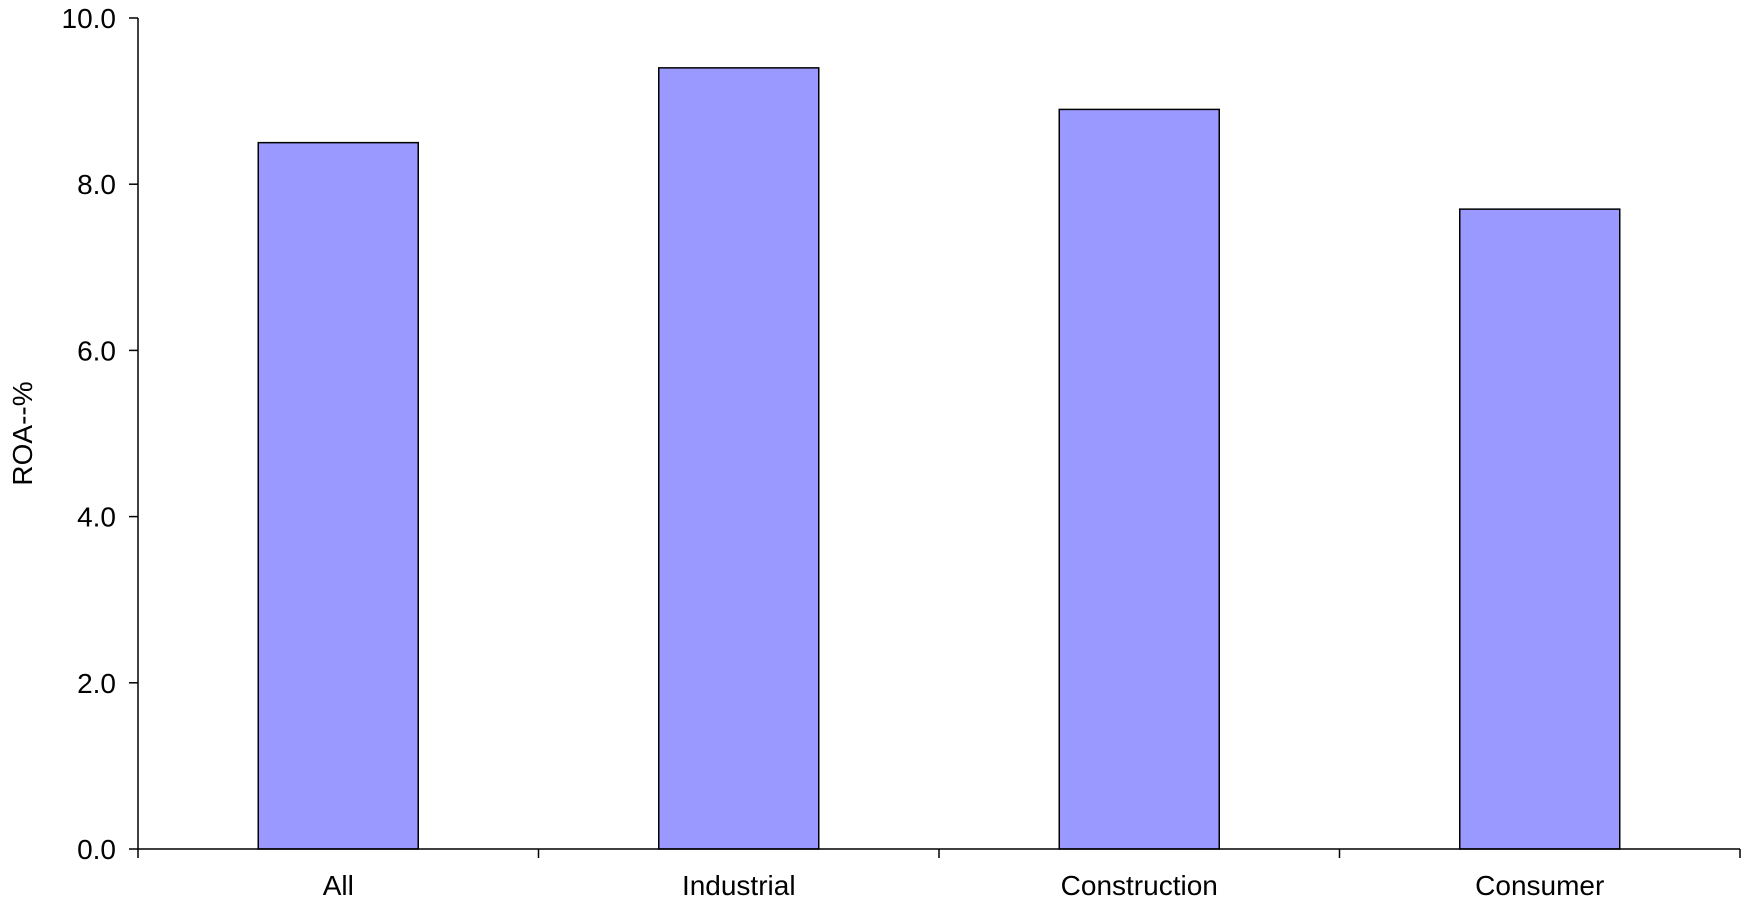 The height and width of the screenshot is (912, 1744). Describe the element at coordinates (22, 433) in the screenshot. I see `y-axis-title: ROA--%` at that location.